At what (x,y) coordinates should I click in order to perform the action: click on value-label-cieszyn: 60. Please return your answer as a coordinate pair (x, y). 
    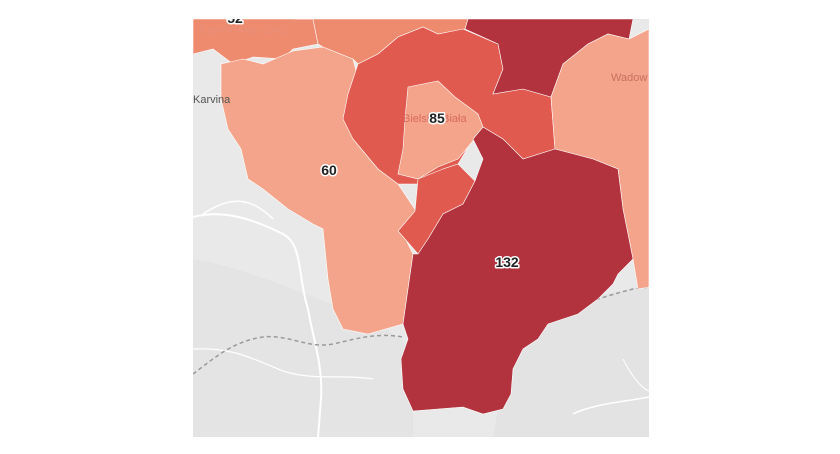
    Looking at the image, I should click on (329, 170).